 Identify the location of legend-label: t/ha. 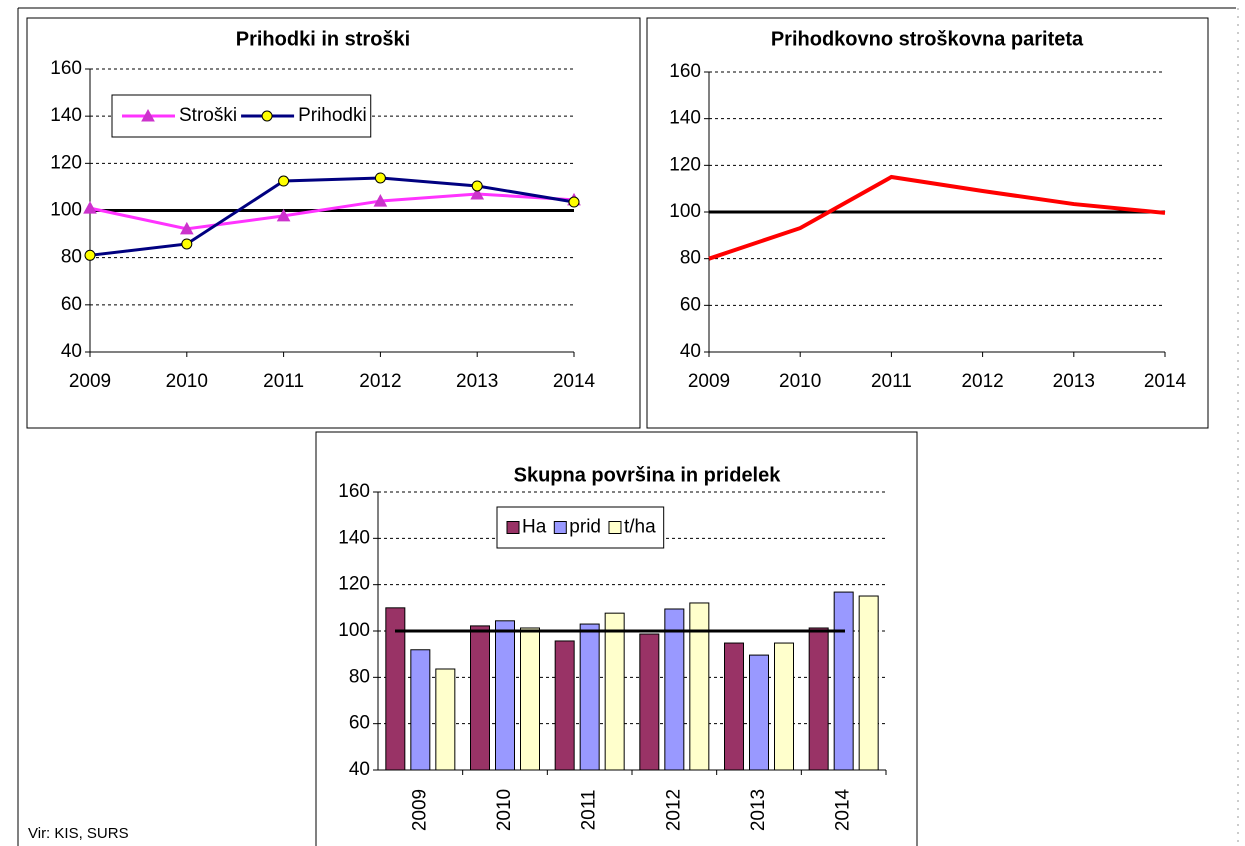
(640, 527).